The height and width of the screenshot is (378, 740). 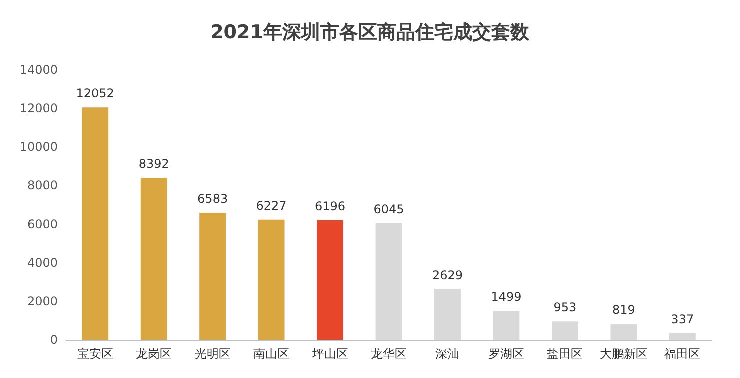 I want to click on x-tick-label: 龙岗区, so click(x=154, y=354).